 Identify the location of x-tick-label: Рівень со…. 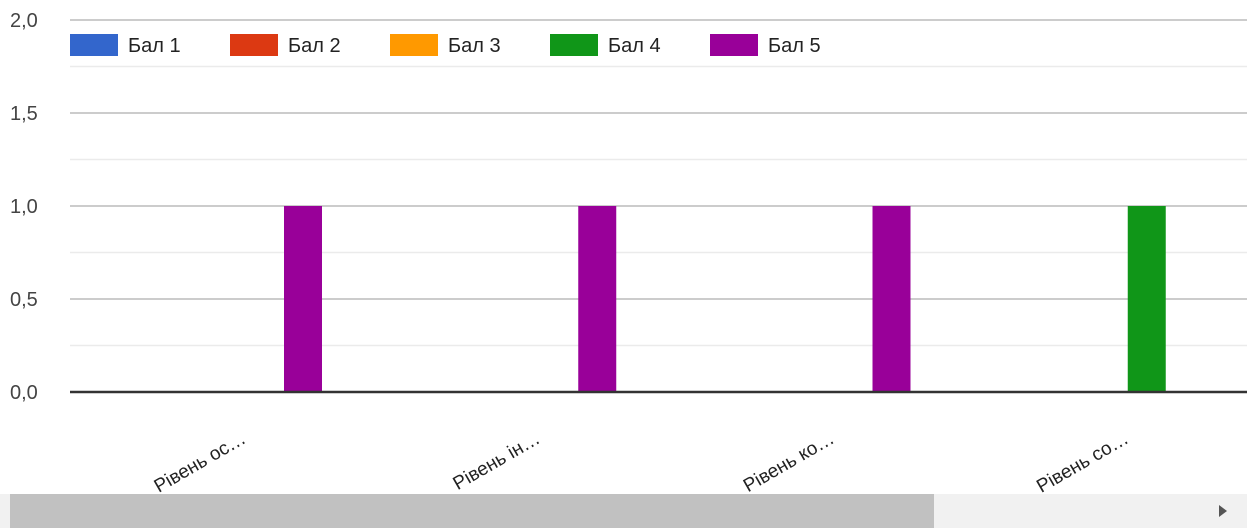
(1082, 461).